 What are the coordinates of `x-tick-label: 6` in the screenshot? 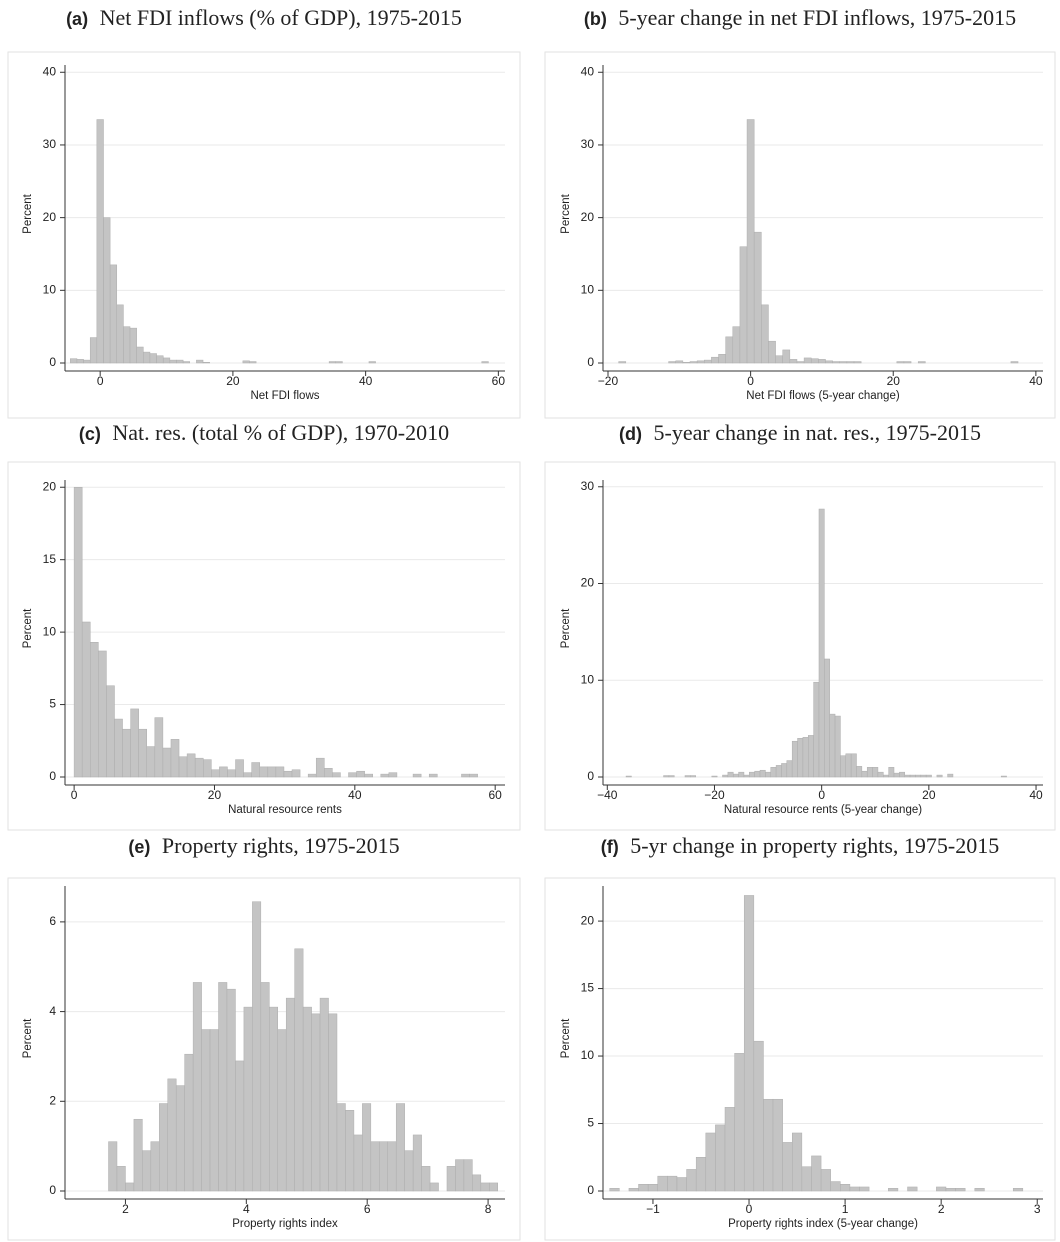 It's located at (367, 1209).